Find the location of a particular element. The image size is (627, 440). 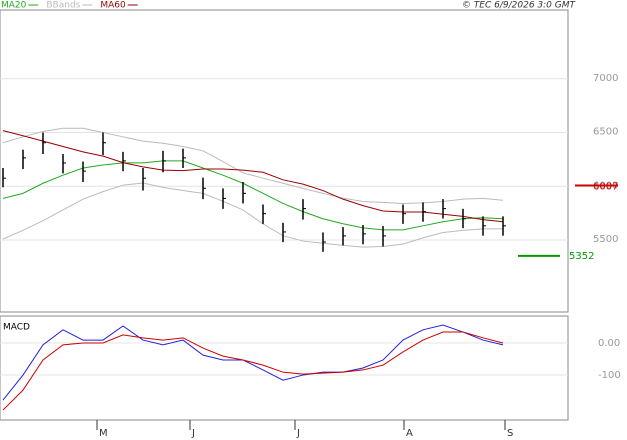

copyright: © TEC 6/9/2026 3:0 GMT is located at coordinates (519, 6).